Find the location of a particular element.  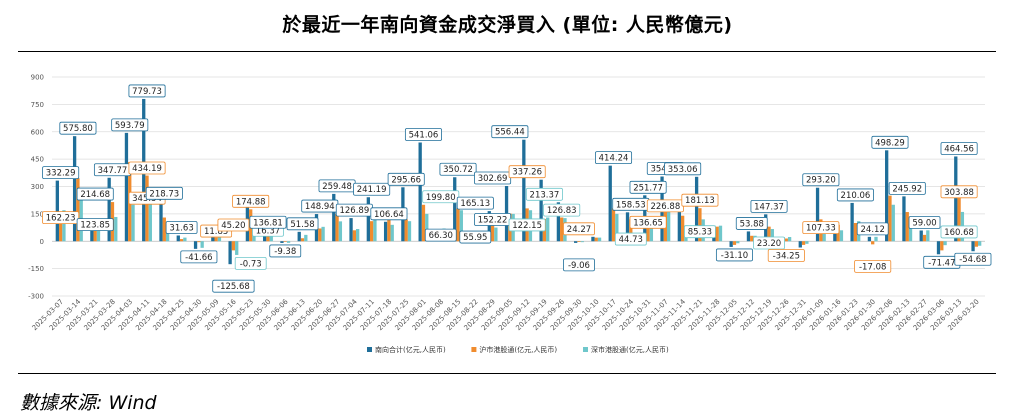

data-label: 165.13 is located at coordinates (475, 204).